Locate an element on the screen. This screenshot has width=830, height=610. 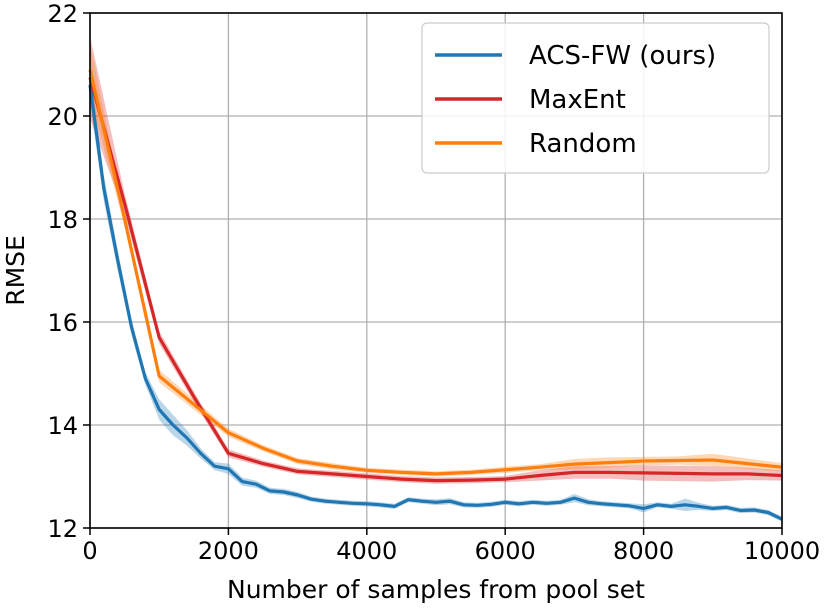
y-axis-label: RMSE is located at coordinates (15, 270).